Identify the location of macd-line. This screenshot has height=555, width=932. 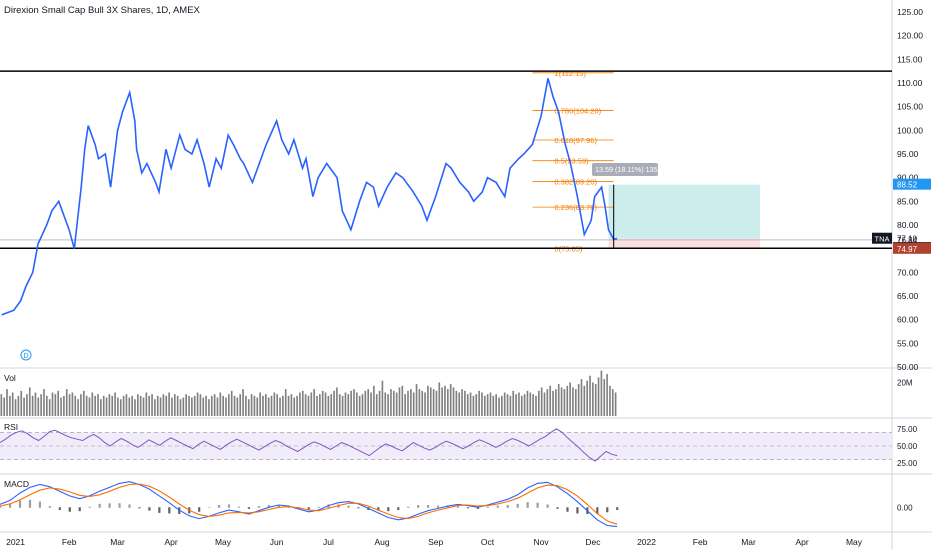
(309, 504).